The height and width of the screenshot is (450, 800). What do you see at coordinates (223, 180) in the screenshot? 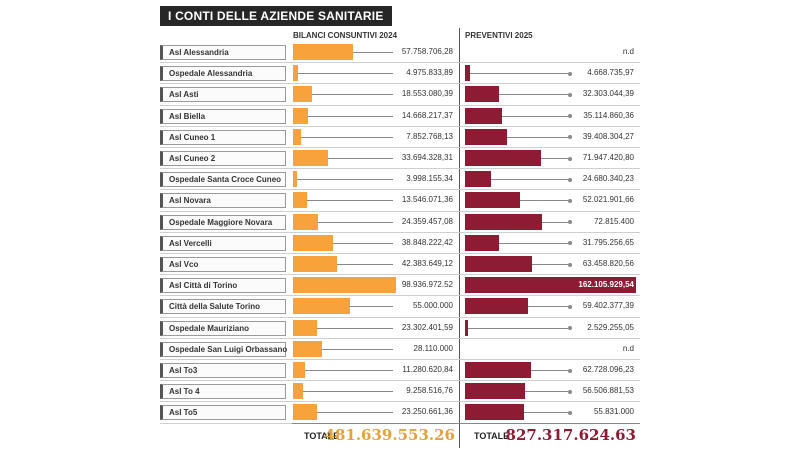
I see `category-box: Ospedale Santa Croce Cuneo` at bounding box center [223, 180].